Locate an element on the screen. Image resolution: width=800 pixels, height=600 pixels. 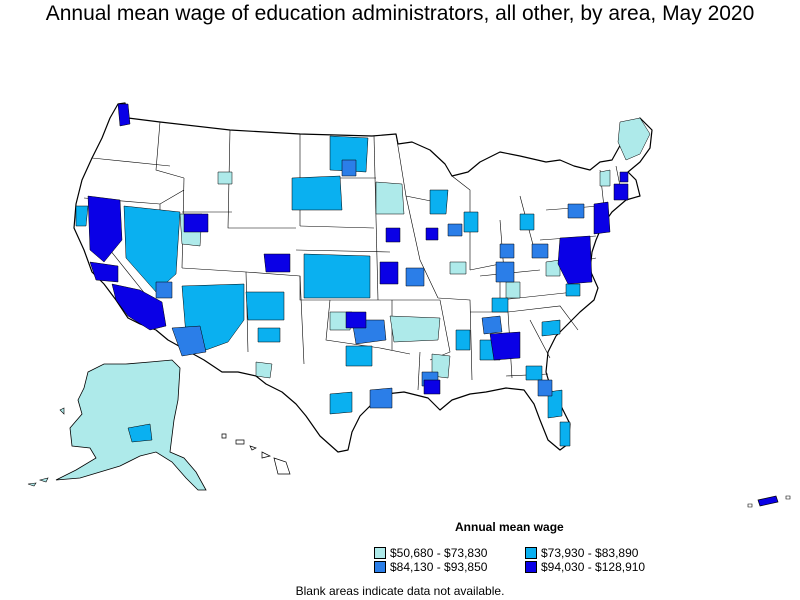
legend-item-3: $73,930 - $83,890 is located at coordinates (581, 553).